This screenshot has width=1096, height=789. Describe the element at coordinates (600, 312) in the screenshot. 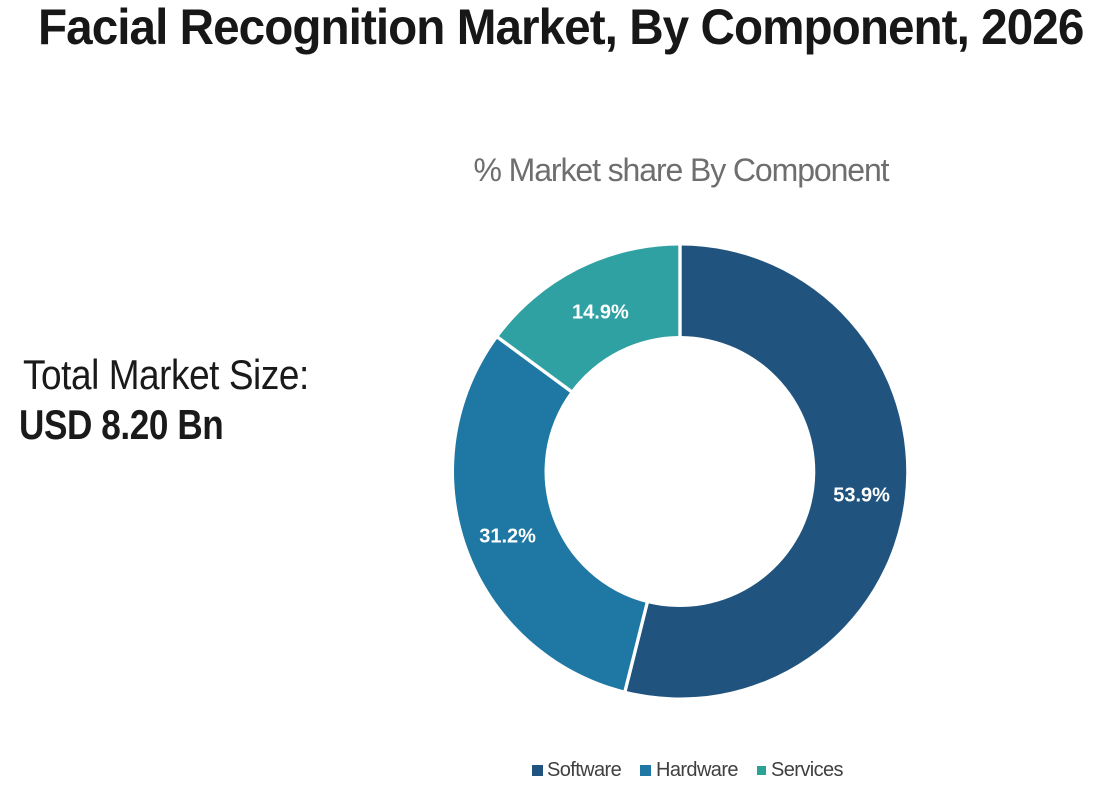

I see `svg-text: 14.9%` at that location.